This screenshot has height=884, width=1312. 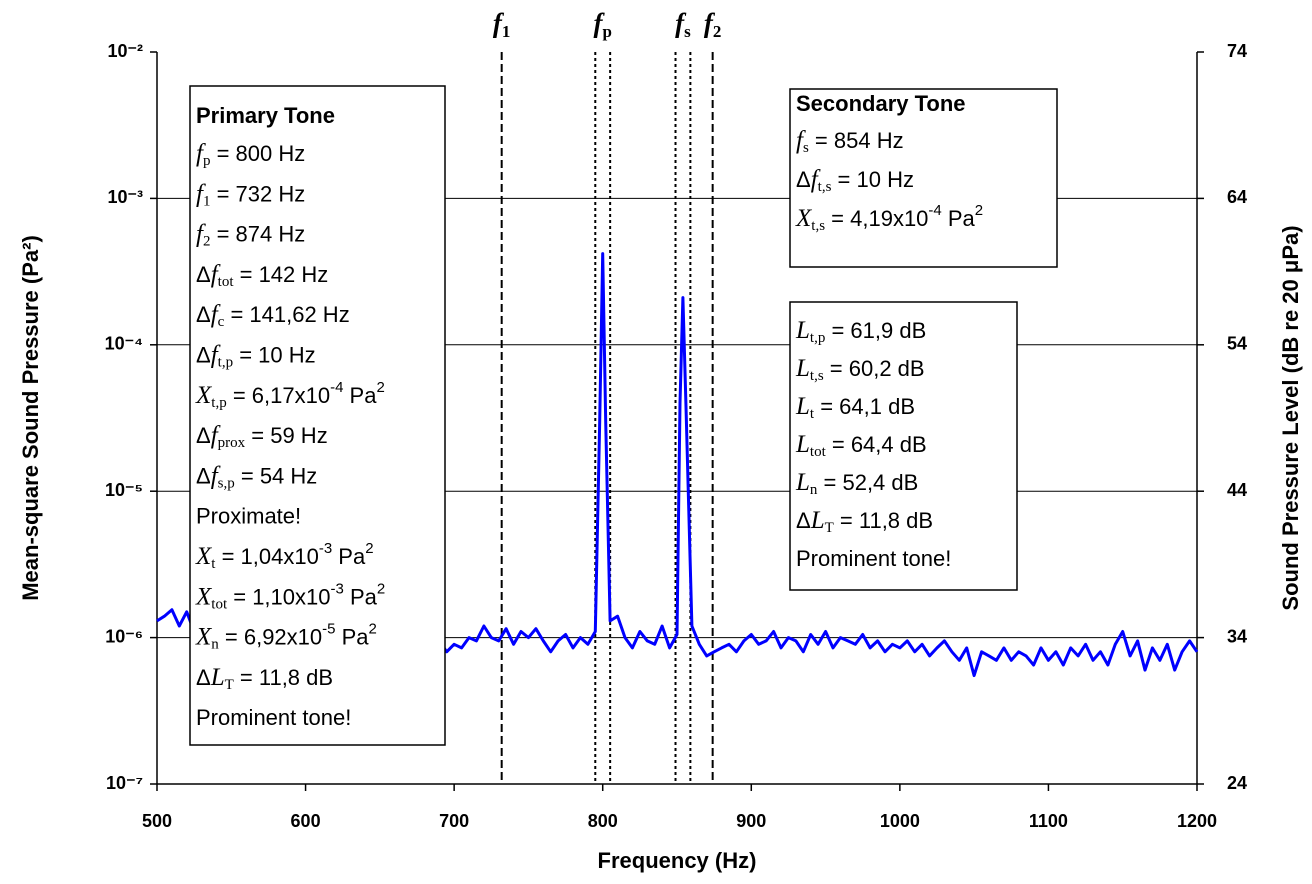 I want to click on y-tick-label: 10⁻³, so click(x=125, y=197).